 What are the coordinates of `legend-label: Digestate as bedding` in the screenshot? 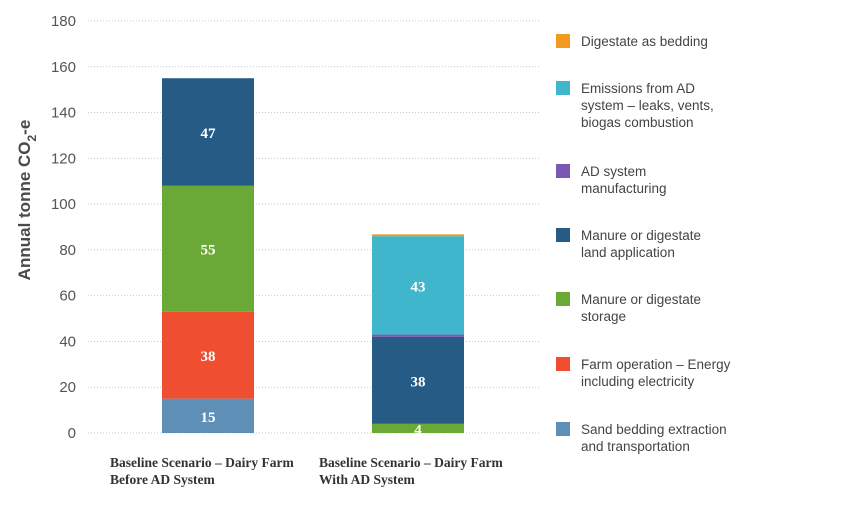 It's located at (644, 41).